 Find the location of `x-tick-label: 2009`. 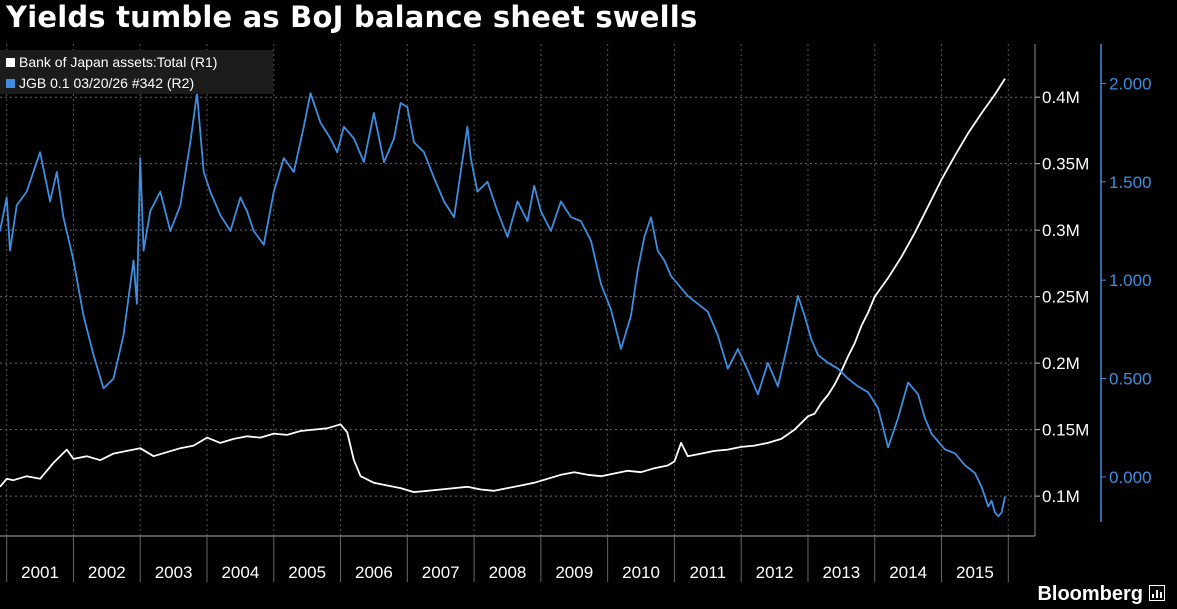

x-tick-label: 2009 is located at coordinates (574, 572).